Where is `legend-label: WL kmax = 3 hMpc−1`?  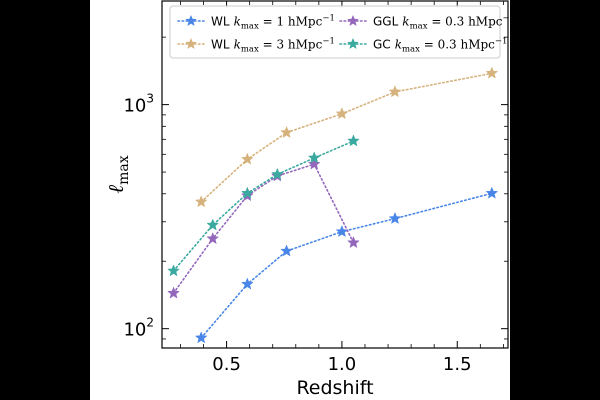 legend-label: WL kmax = 3 hMpc−1 is located at coordinates (273, 46).